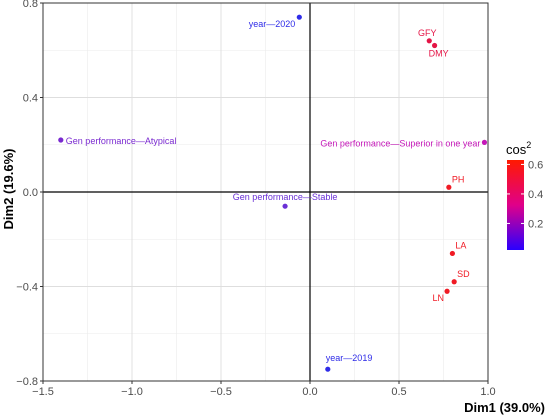  I want to click on legend-ticks: 0.6 0.4 0.2, so click(525, 194).